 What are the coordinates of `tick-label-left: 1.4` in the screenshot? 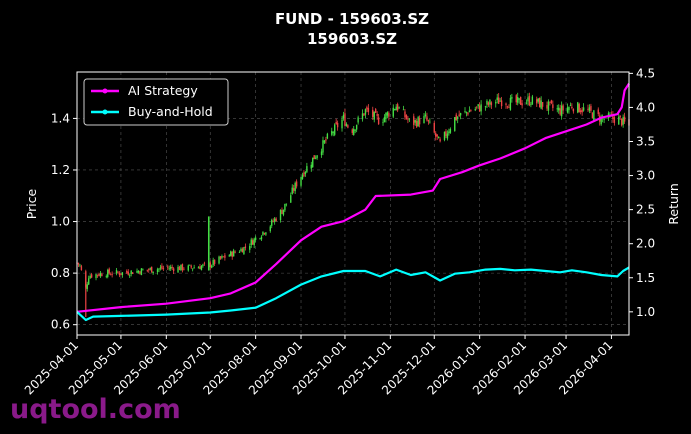 It's located at (60, 118).